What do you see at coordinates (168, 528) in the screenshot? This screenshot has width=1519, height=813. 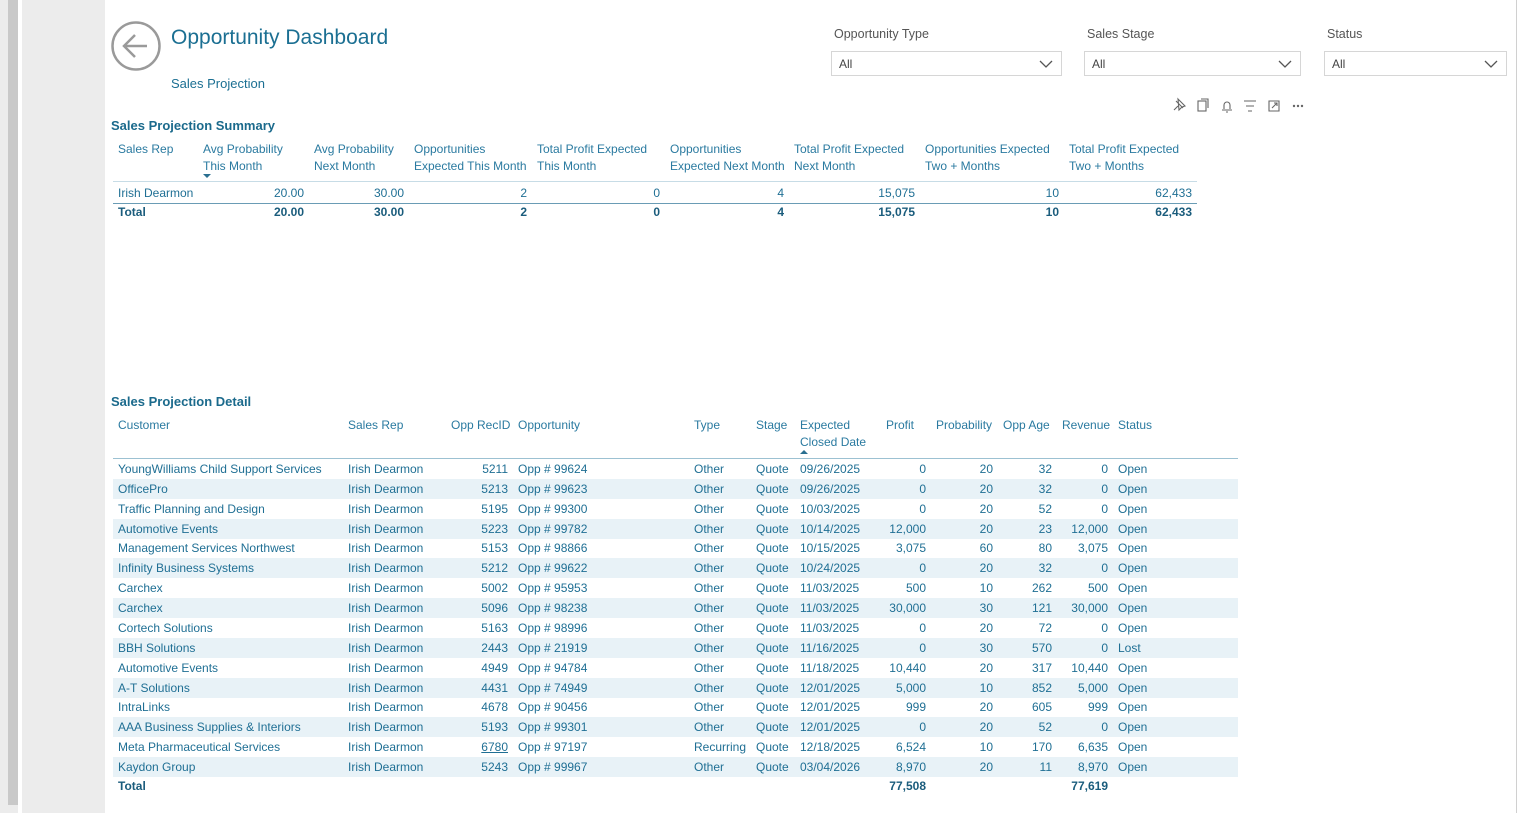 I see `table-cell: Automotive Events` at bounding box center [168, 528].